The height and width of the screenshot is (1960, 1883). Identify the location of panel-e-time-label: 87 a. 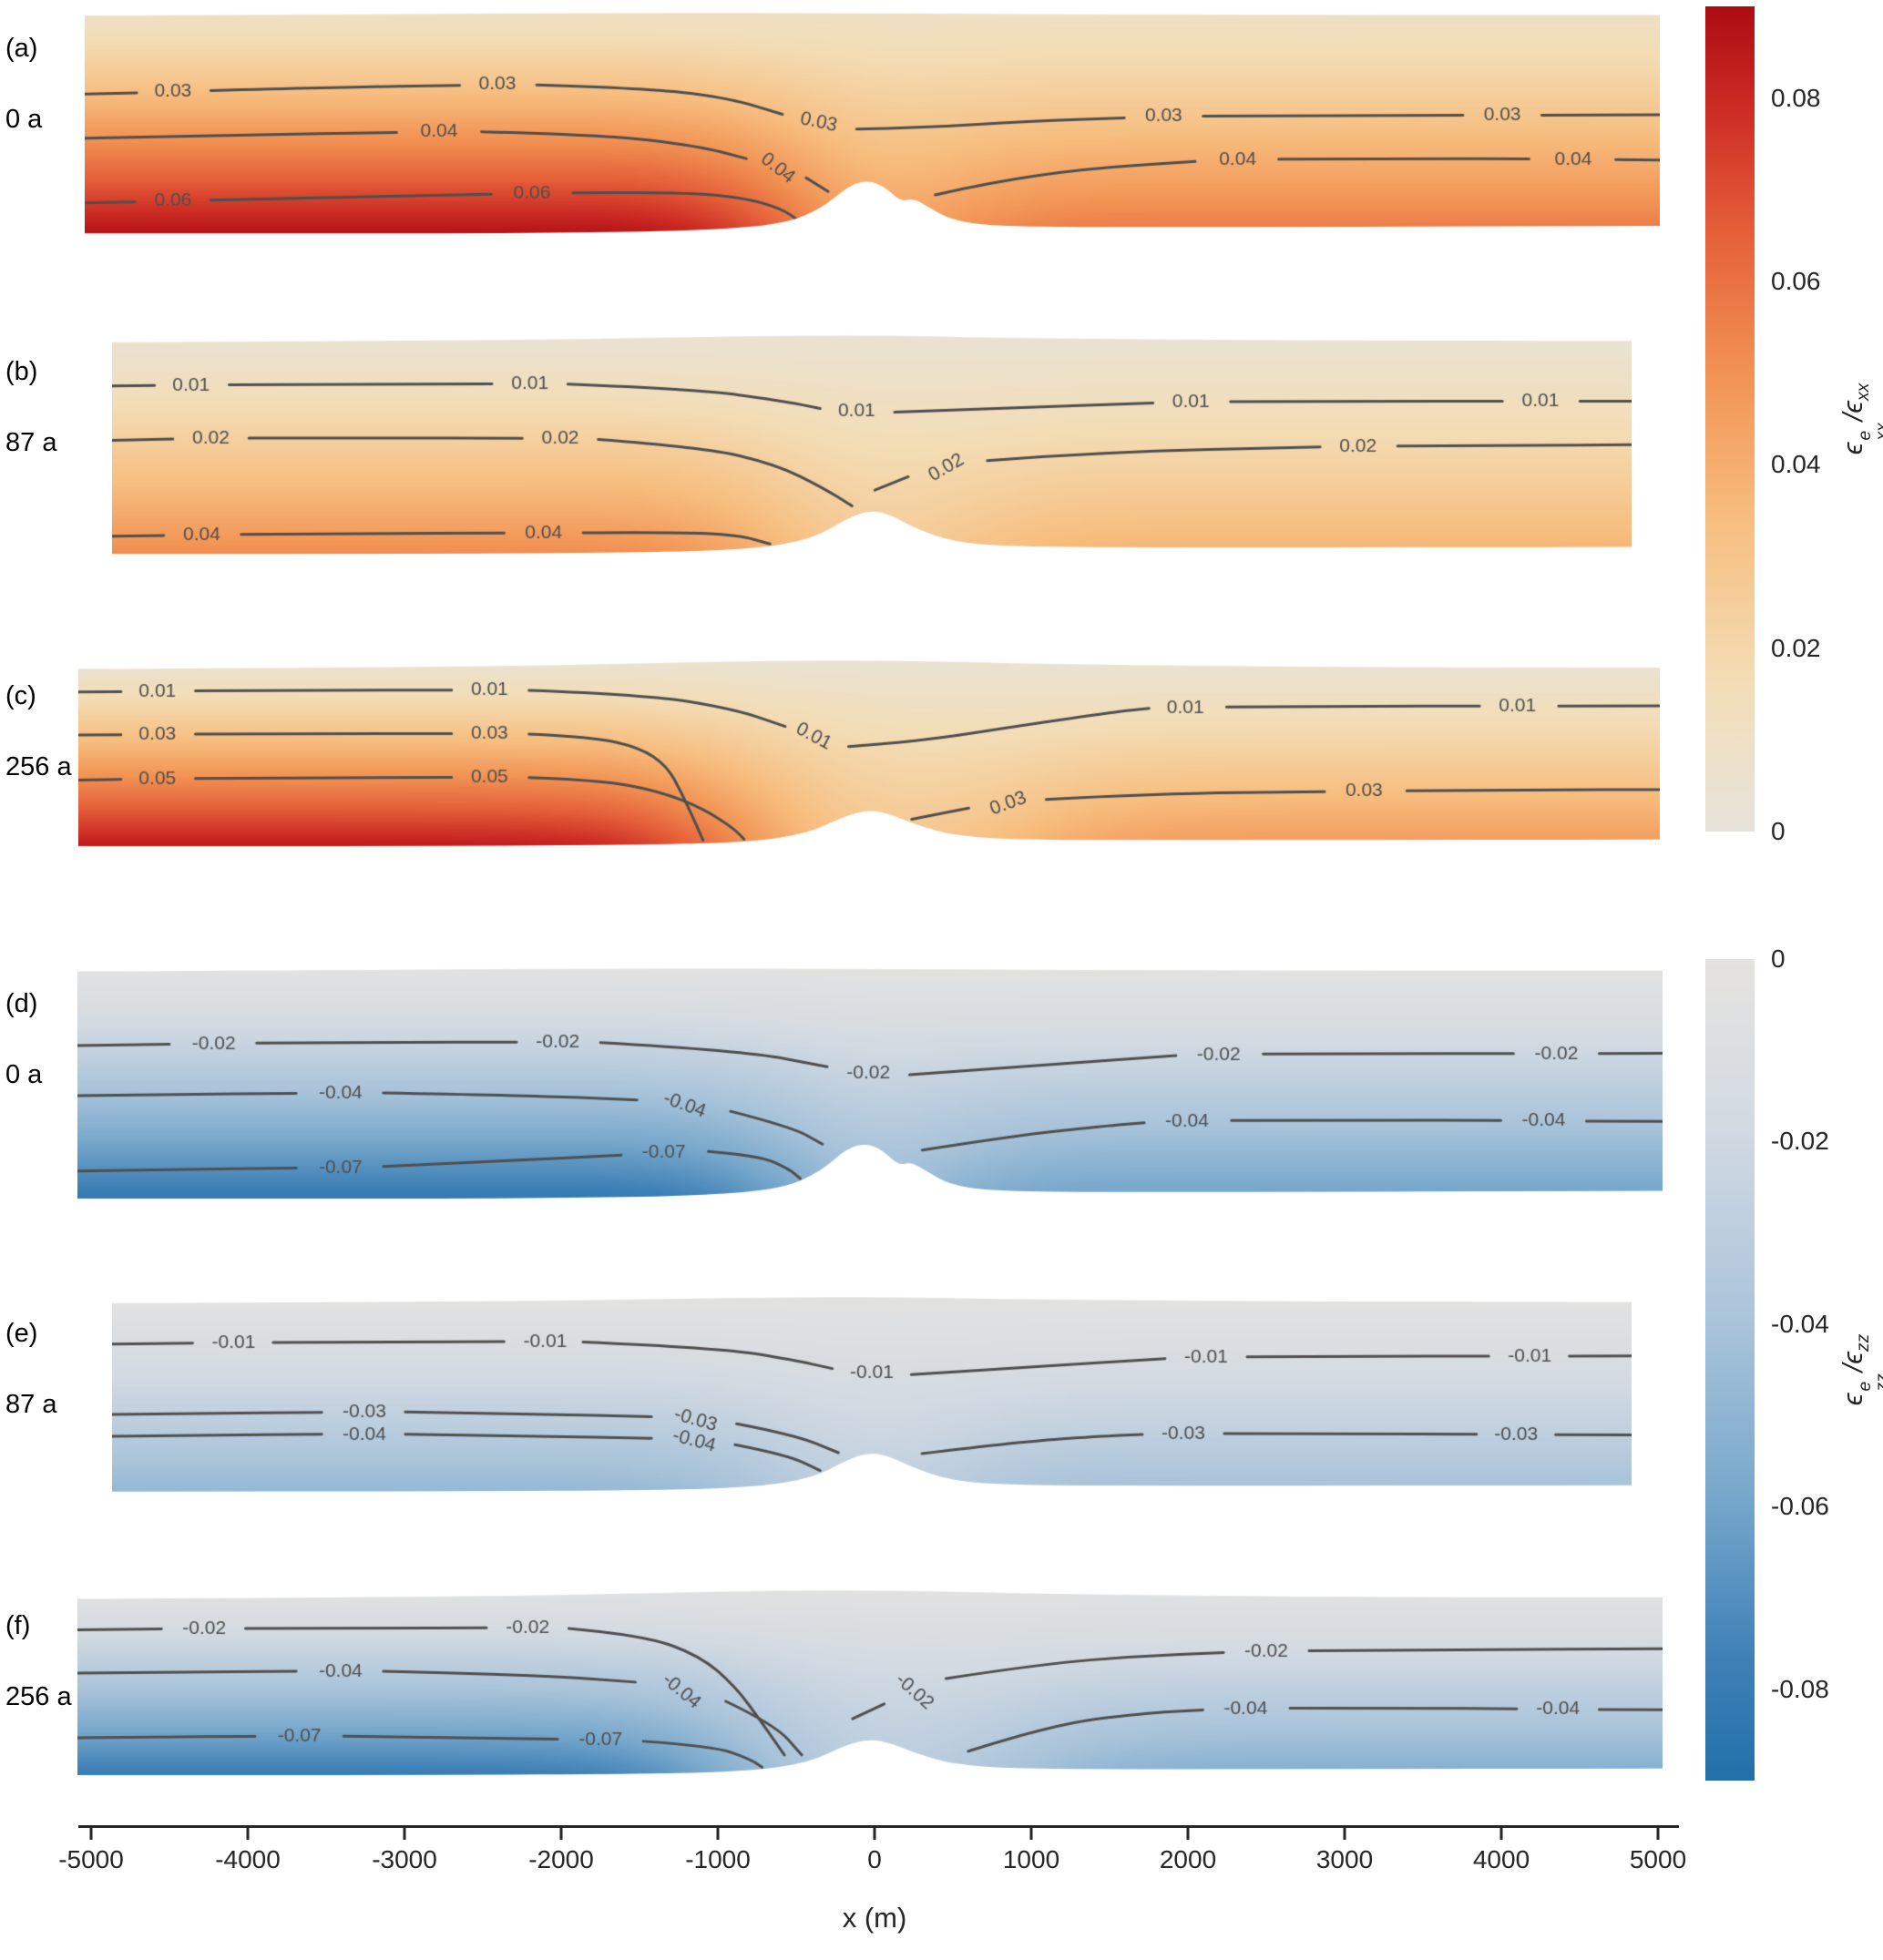
(31, 1405).